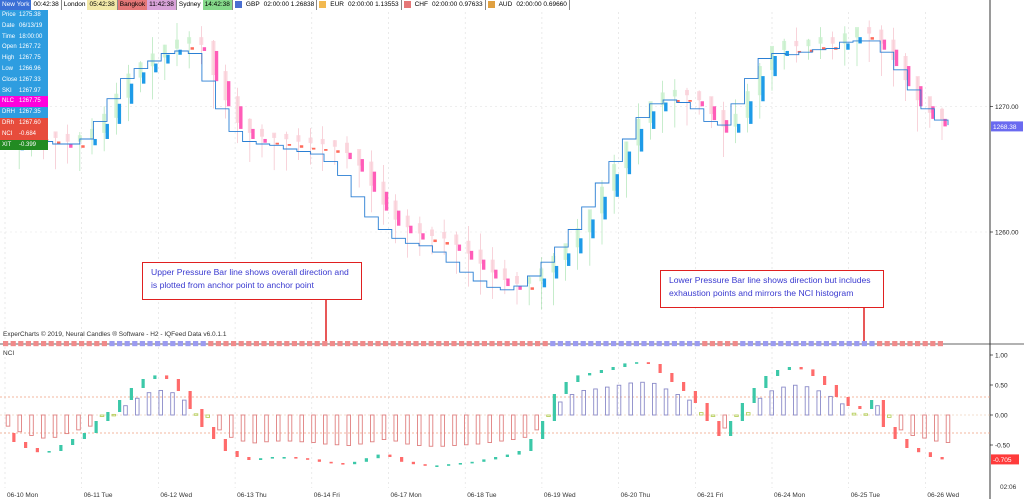 The width and height of the screenshot is (1024, 499). I want to click on fx-name: EUR, so click(337, 4).